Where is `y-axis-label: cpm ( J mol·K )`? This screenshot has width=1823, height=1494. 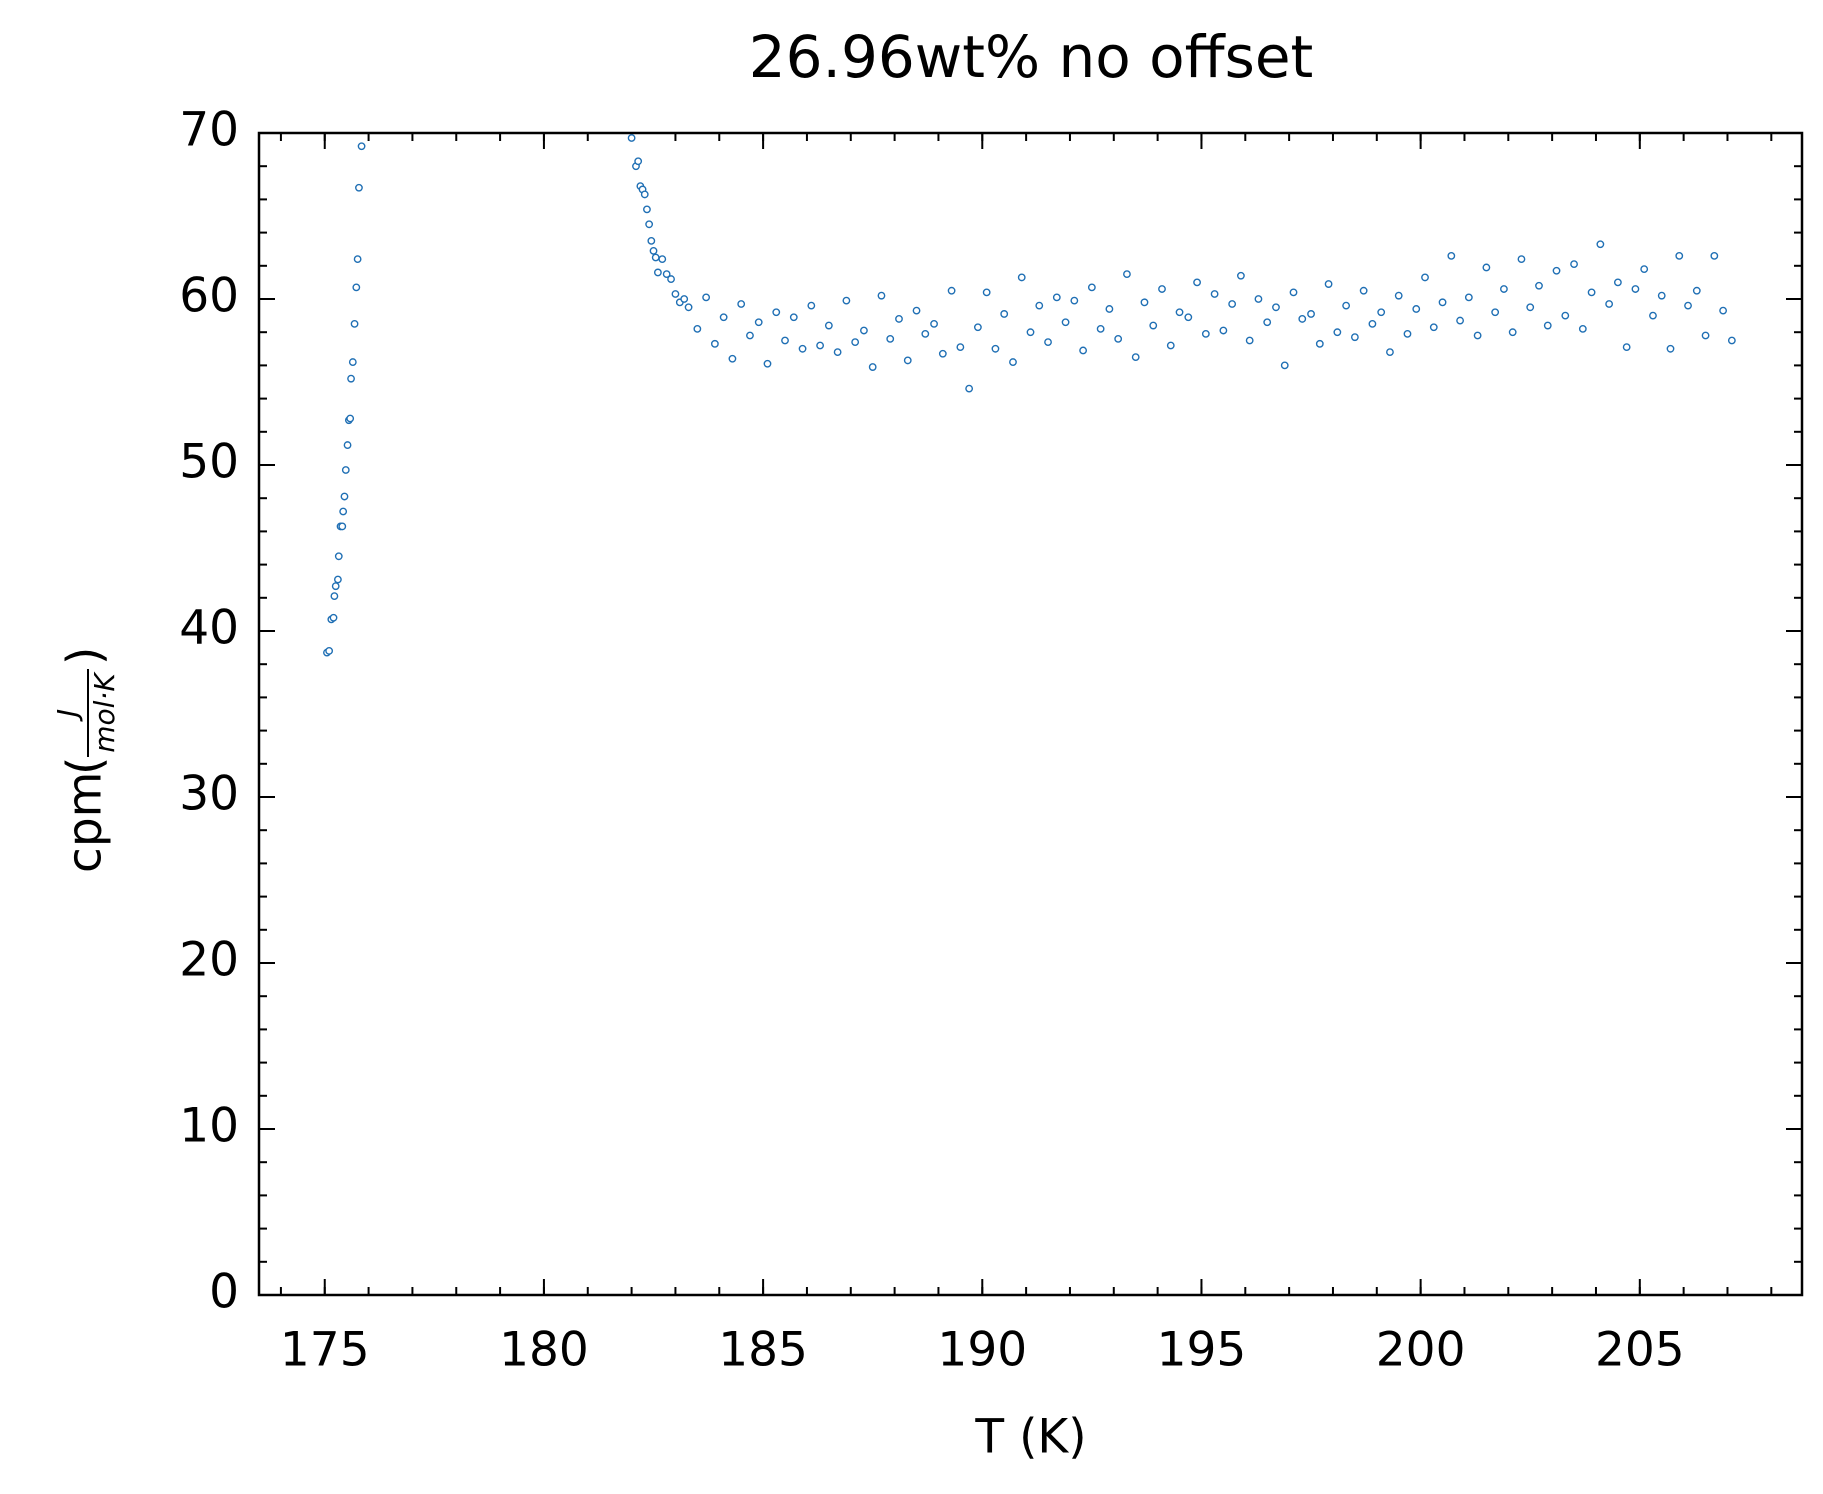 y-axis-label: cpm ( J mol·K ) is located at coordinates (86, 760).